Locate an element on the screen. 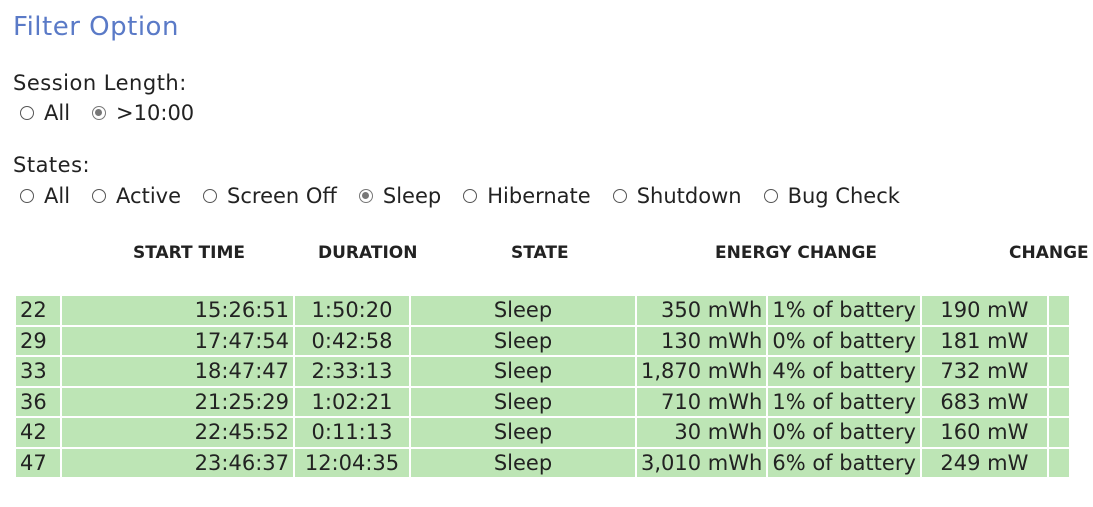 This screenshot has height=507, width=1093. session-length-radio-all: All is located at coordinates (42, 113).